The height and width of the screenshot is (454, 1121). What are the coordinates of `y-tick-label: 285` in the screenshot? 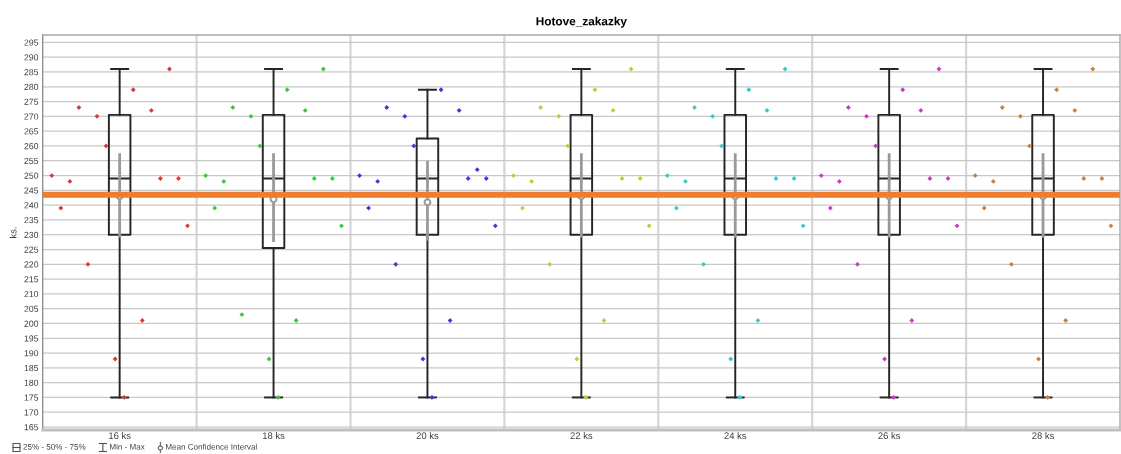 It's located at (31, 72).